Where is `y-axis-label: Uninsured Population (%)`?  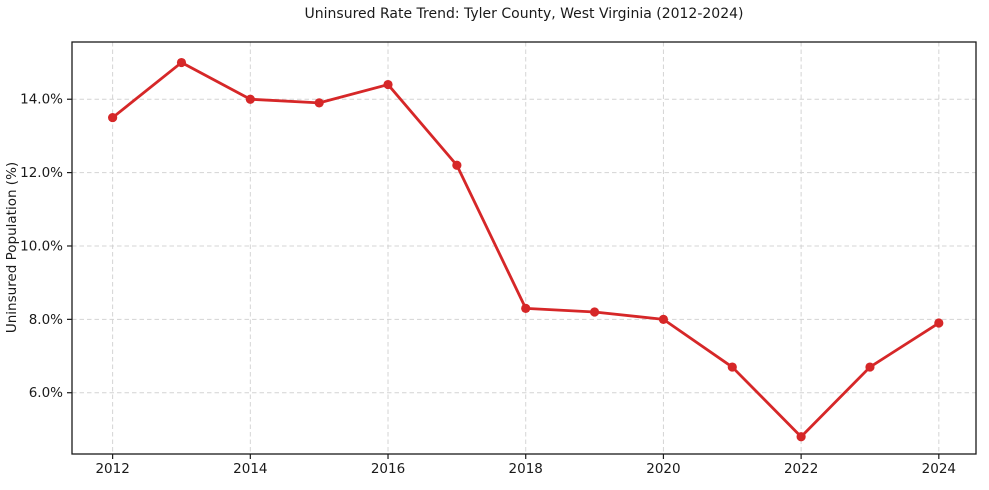 y-axis-label: Uninsured Population (%) is located at coordinates (12, 247).